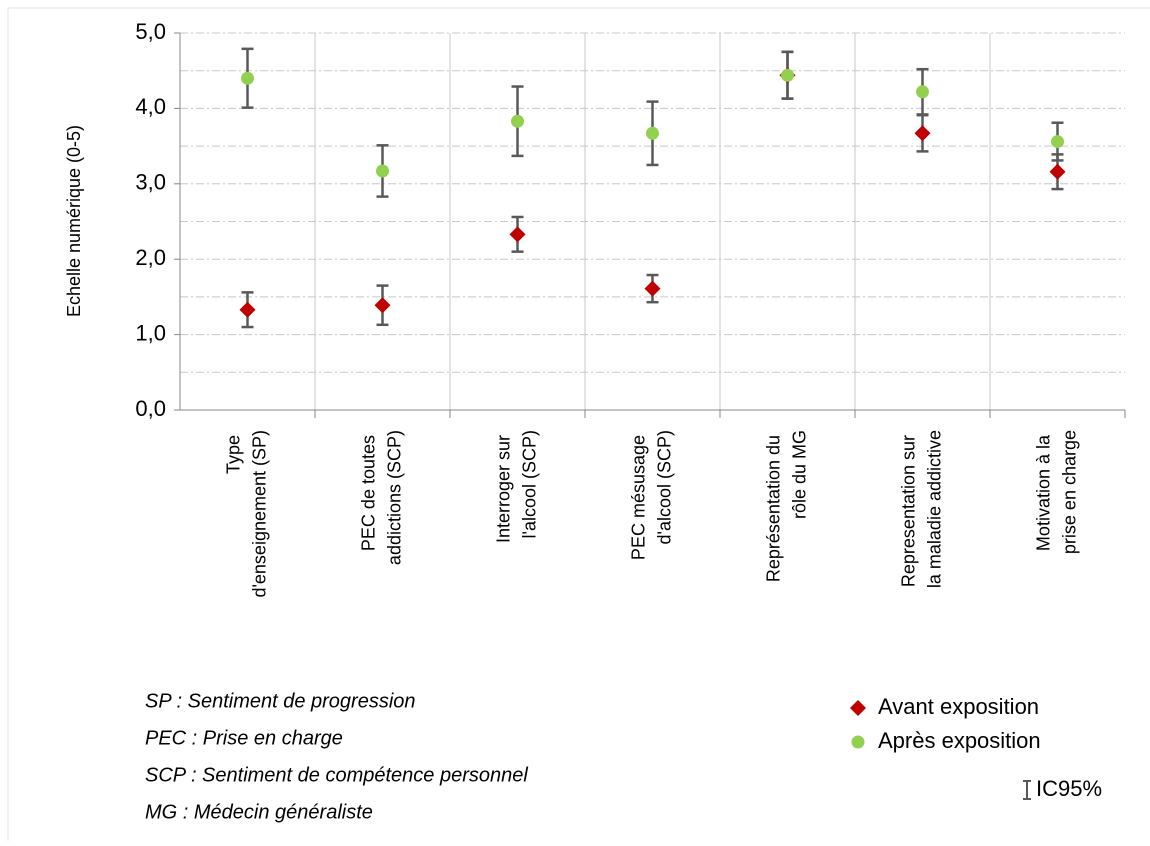  Describe the element at coordinates (786, 506) in the screenshot. I see `x-tick-label: Représentation du rôle du MG` at that location.